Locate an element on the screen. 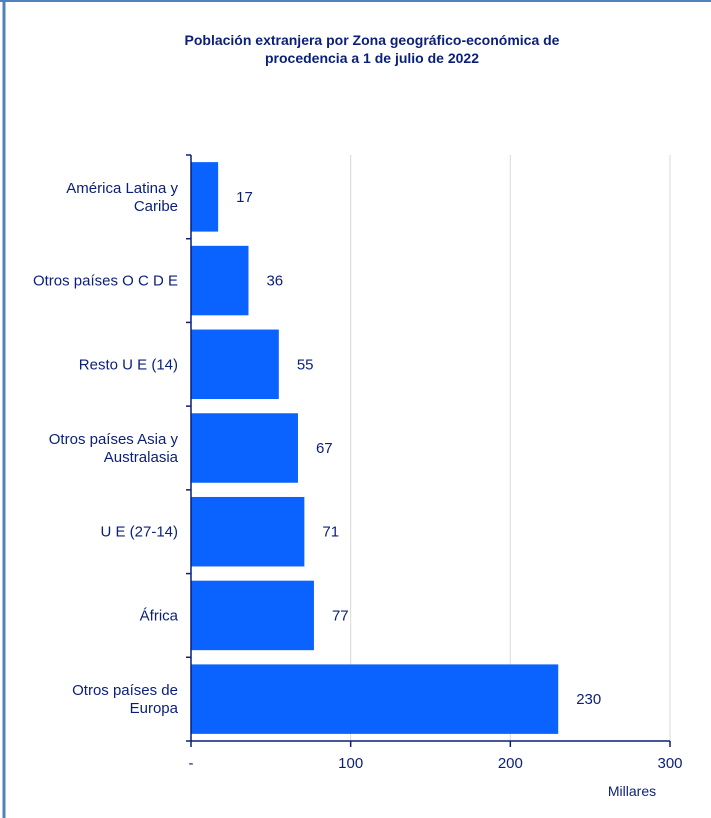 This screenshot has height=818, width=711. category-label-0-line-0: América Latina y is located at coordinates (122, 188).